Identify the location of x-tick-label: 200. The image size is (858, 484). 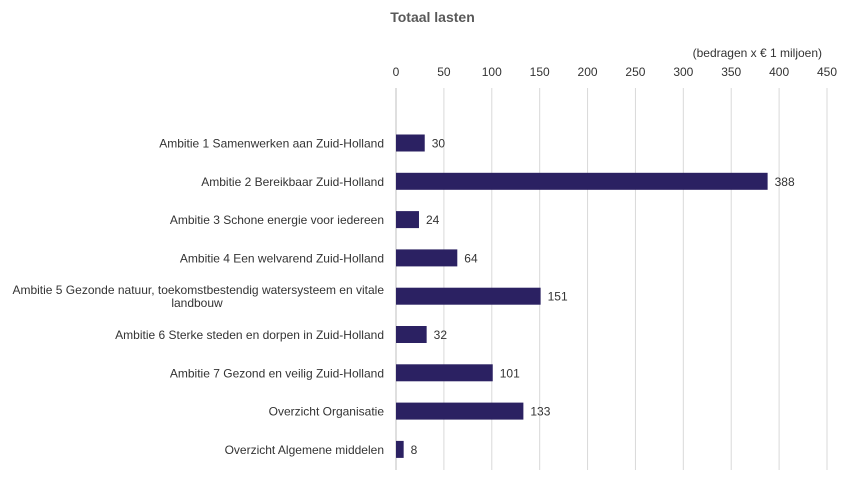
(588, 72).